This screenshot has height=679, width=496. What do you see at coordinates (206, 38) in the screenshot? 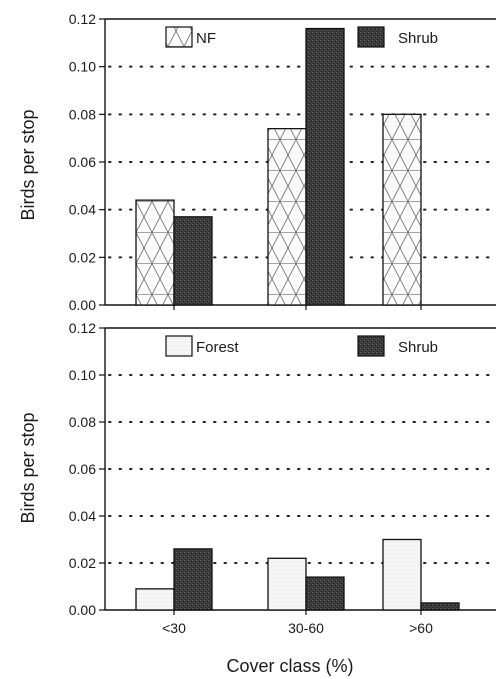
I see `legend-label-nf: NF` at bounding box center [206, 38].